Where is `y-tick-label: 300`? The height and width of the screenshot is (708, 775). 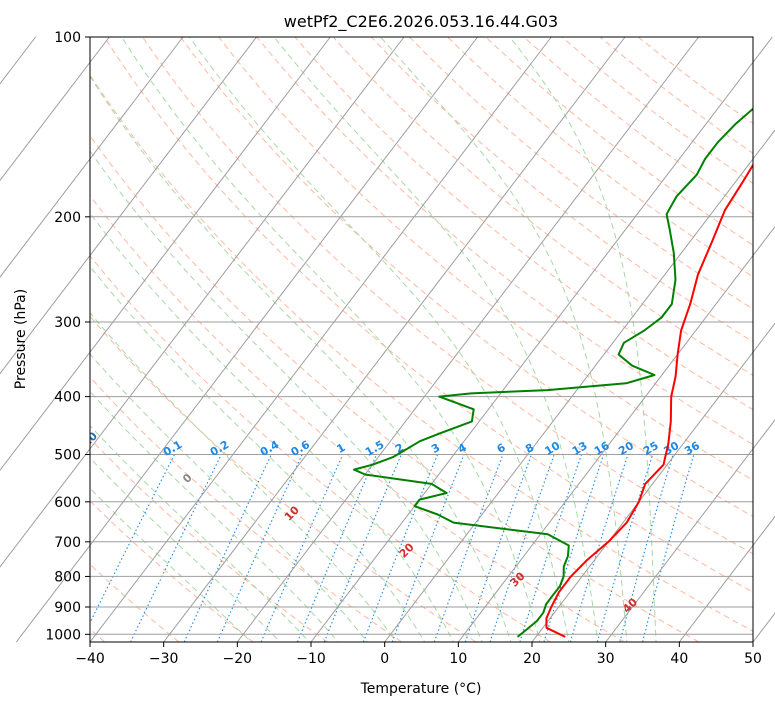
y-tick-label: 300 is located at coordinates (67, 323).